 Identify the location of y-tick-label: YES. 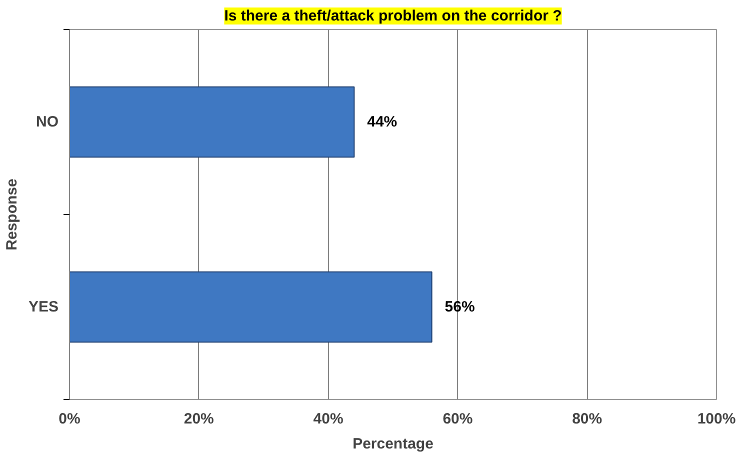
(43, 307).